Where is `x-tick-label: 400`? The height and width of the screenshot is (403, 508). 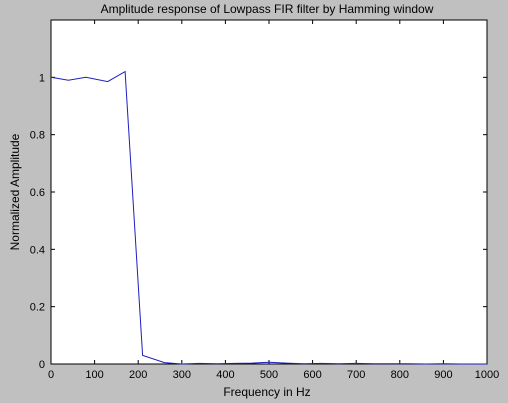
x-tick-label: 400 is located at coordinates (225, 375).